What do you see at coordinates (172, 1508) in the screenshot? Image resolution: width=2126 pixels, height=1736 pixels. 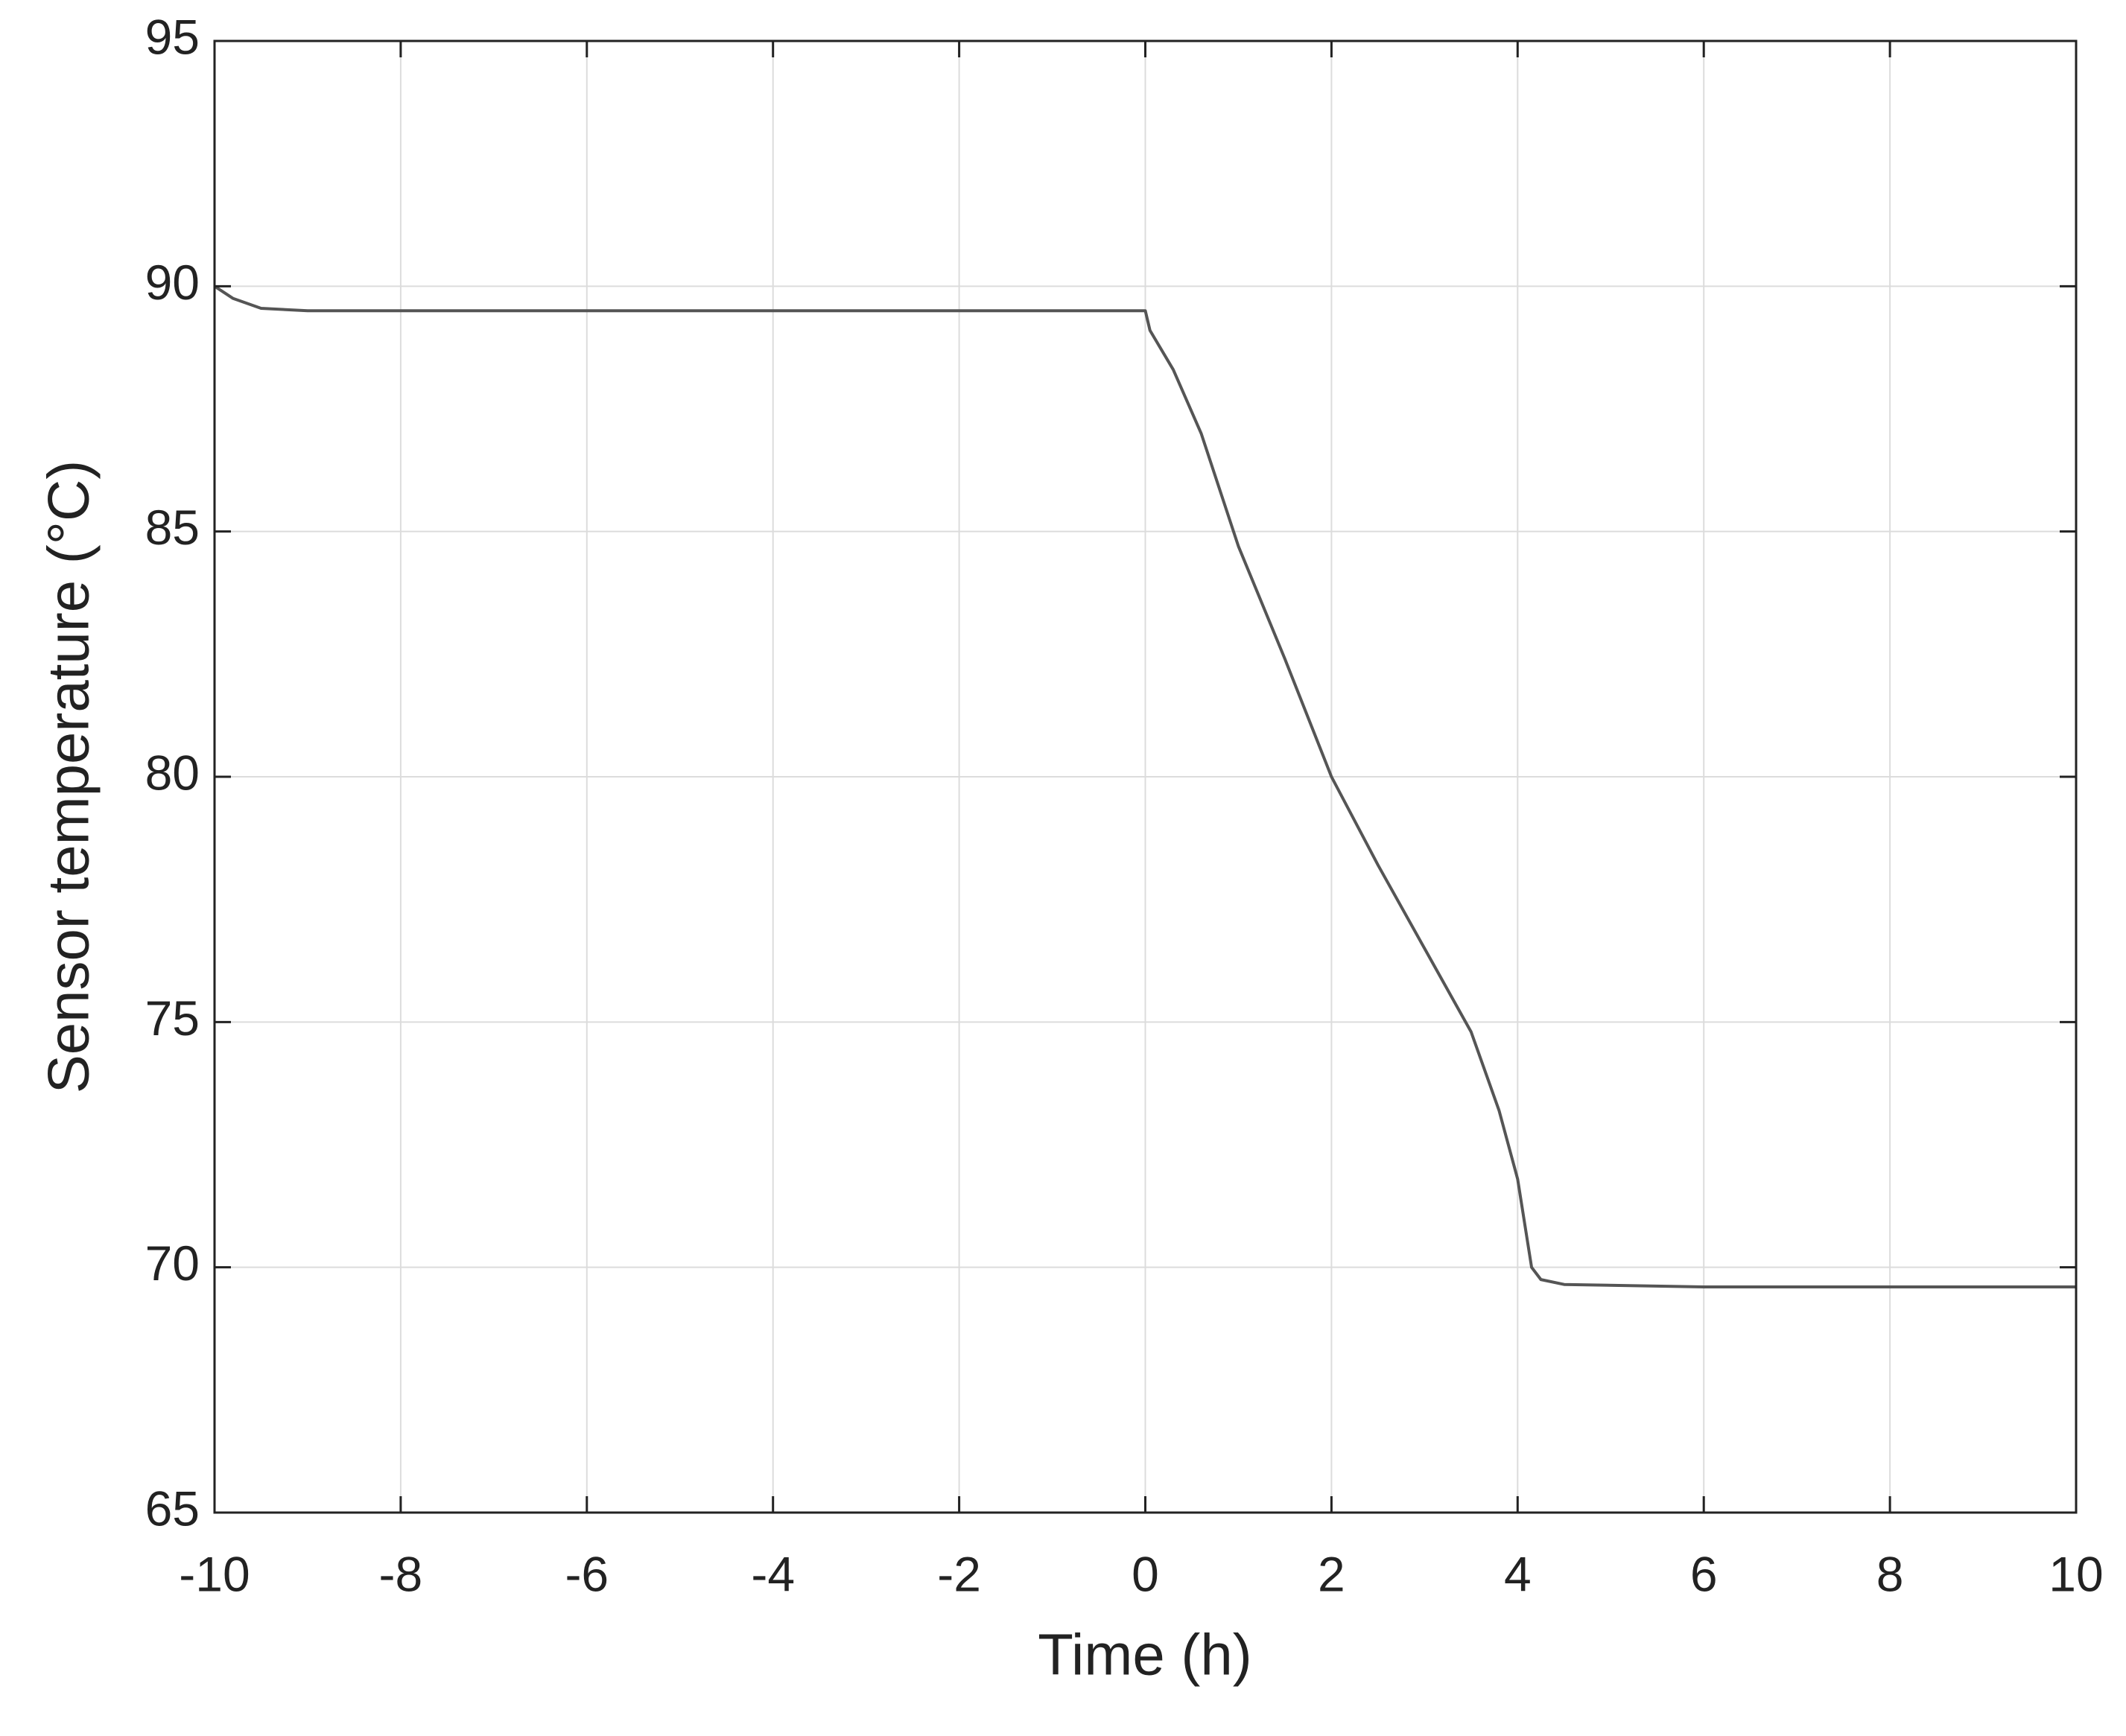 I see `y-tick-label: 65` at bounding box center [172, 1508].